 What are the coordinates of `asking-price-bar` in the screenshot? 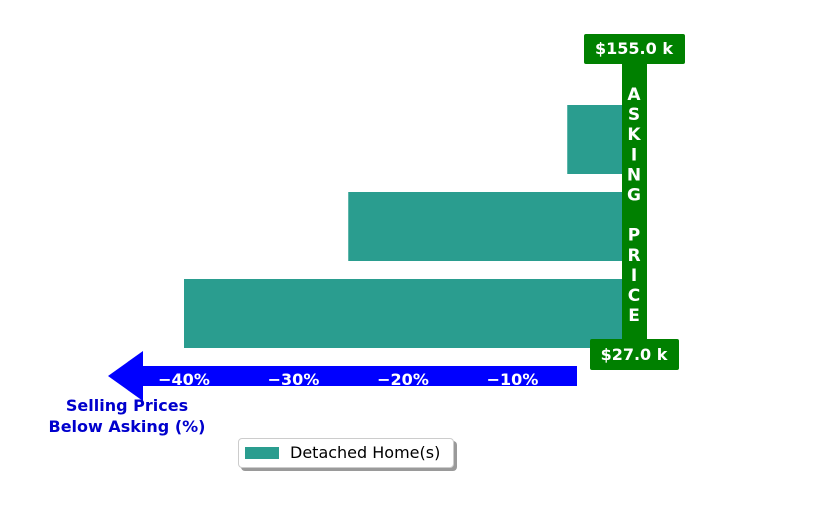 It's located at (634, 202).